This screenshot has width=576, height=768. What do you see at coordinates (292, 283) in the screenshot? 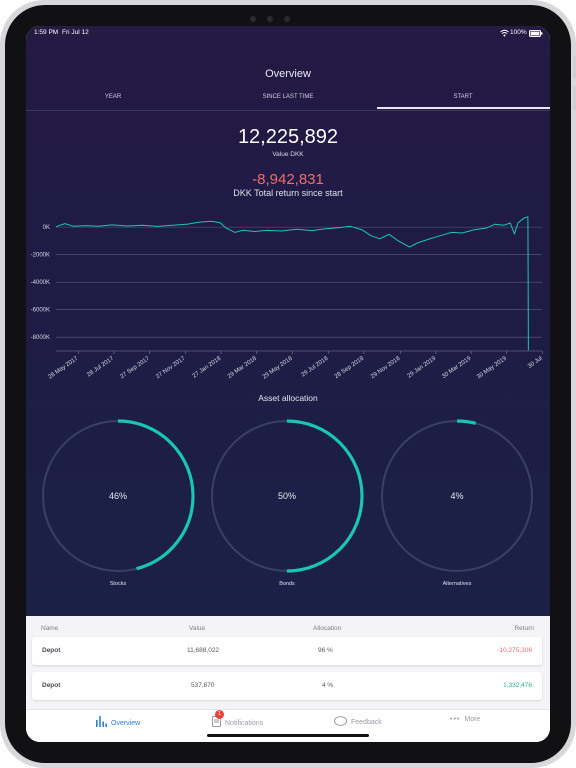
I see `series-line` at bounding box center [292, 283].